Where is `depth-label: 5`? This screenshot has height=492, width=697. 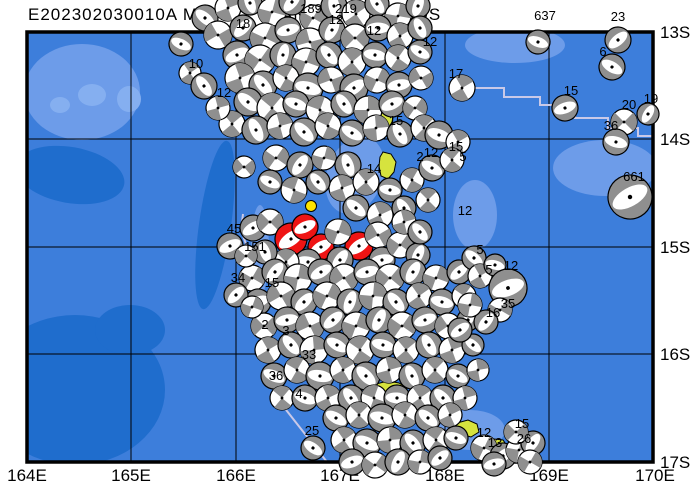
depth-label: 5 is located at coordinates (462, 156).